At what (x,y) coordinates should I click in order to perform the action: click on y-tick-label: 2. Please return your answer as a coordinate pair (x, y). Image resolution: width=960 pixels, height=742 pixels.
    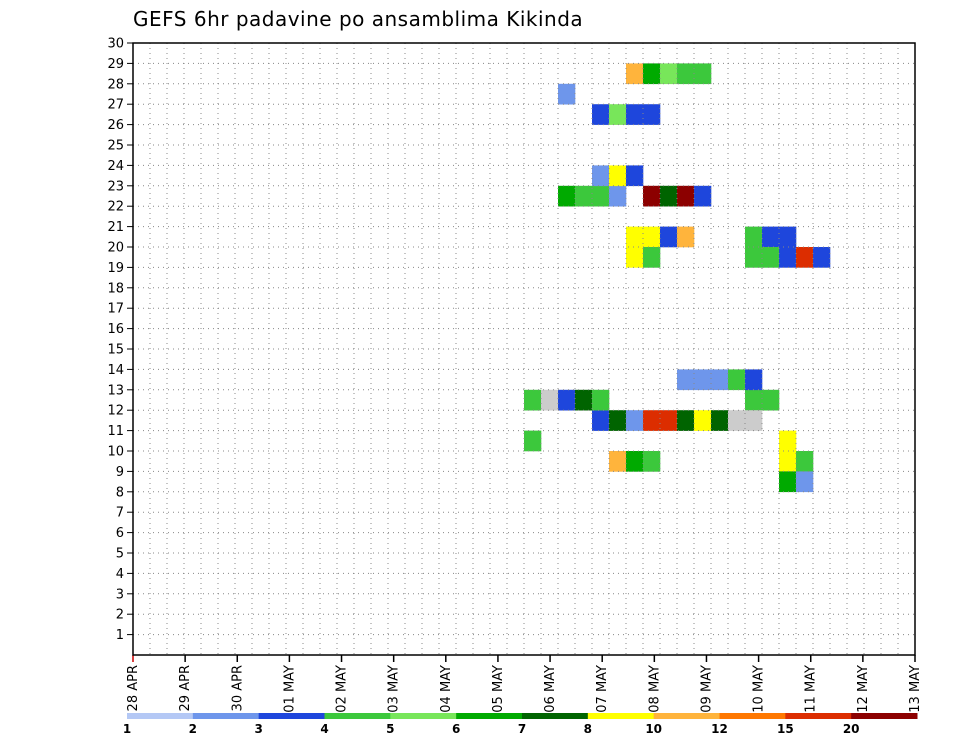
    Looking at the image, I should click on (120, 615).